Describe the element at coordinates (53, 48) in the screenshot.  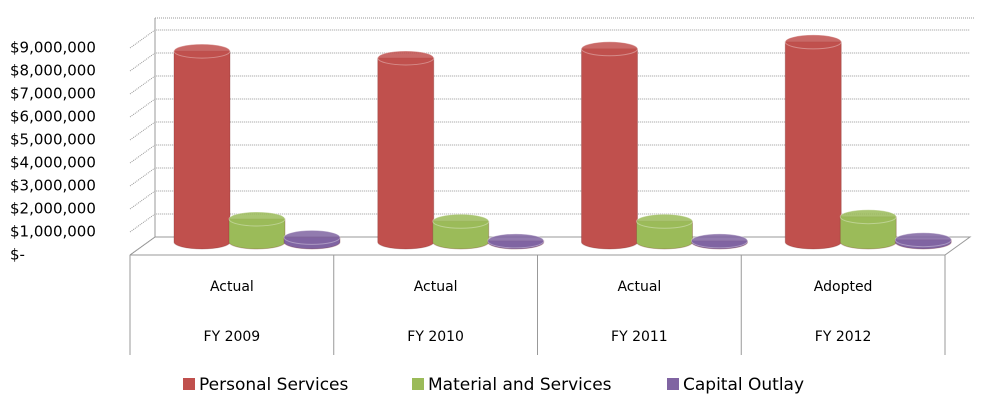
I see `y-tick-label: $9,000,000` at that location.